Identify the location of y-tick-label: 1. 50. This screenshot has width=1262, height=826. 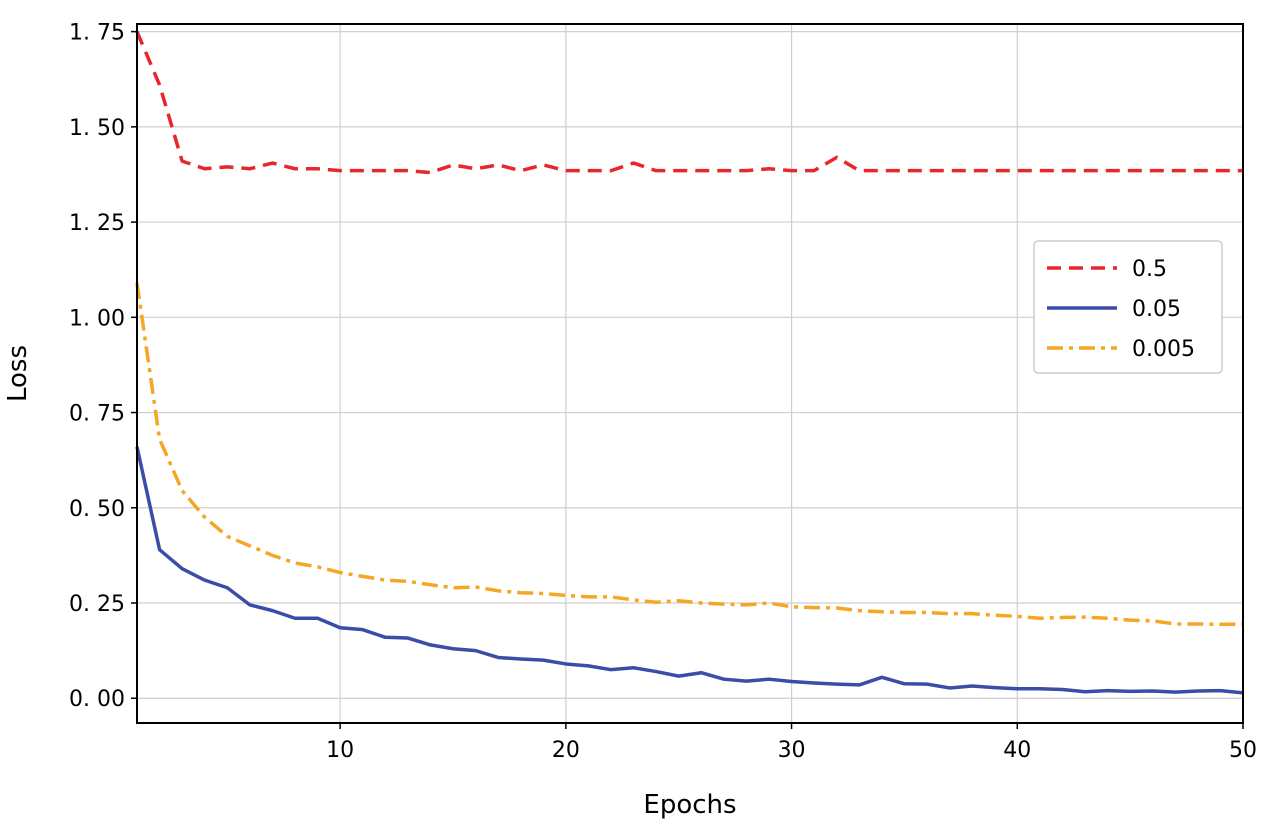
(97, 128).